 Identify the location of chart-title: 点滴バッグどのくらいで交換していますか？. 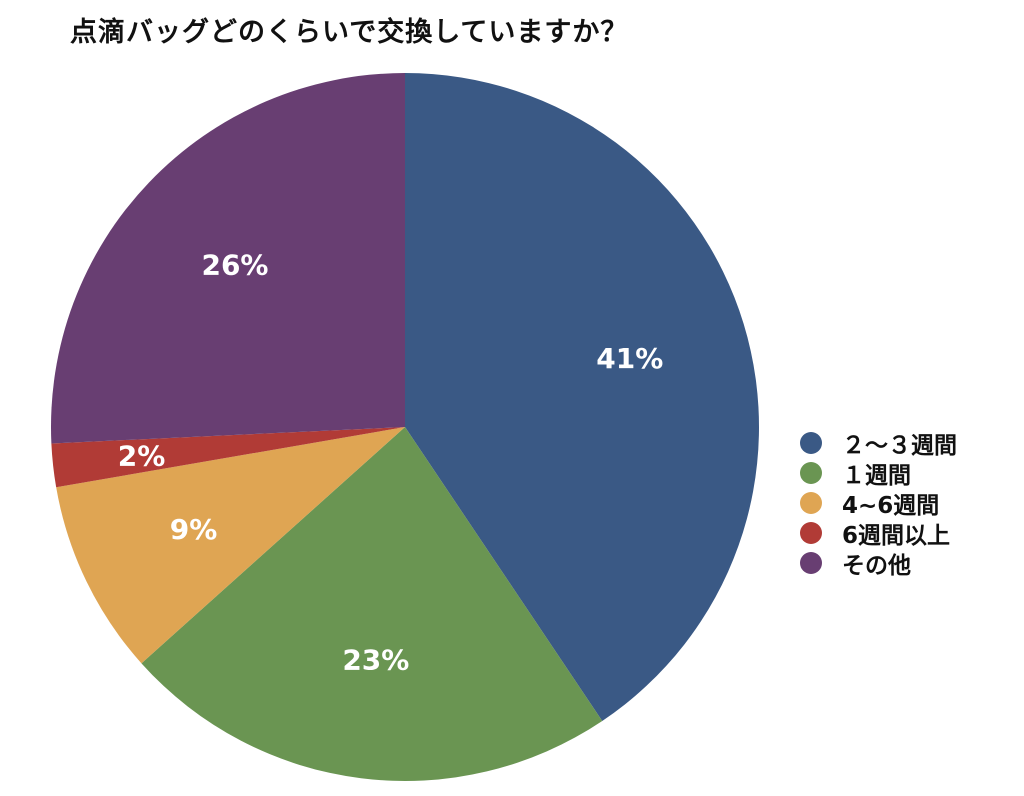
(349, 32).